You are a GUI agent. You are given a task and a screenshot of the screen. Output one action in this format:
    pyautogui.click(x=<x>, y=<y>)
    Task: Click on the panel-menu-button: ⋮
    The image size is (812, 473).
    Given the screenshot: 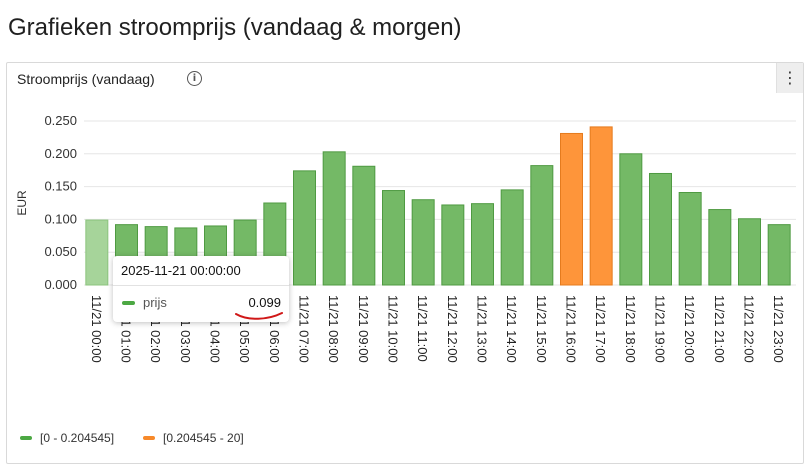 What is the action you would take?
    pyautogui.click(x=789, y=78)
    